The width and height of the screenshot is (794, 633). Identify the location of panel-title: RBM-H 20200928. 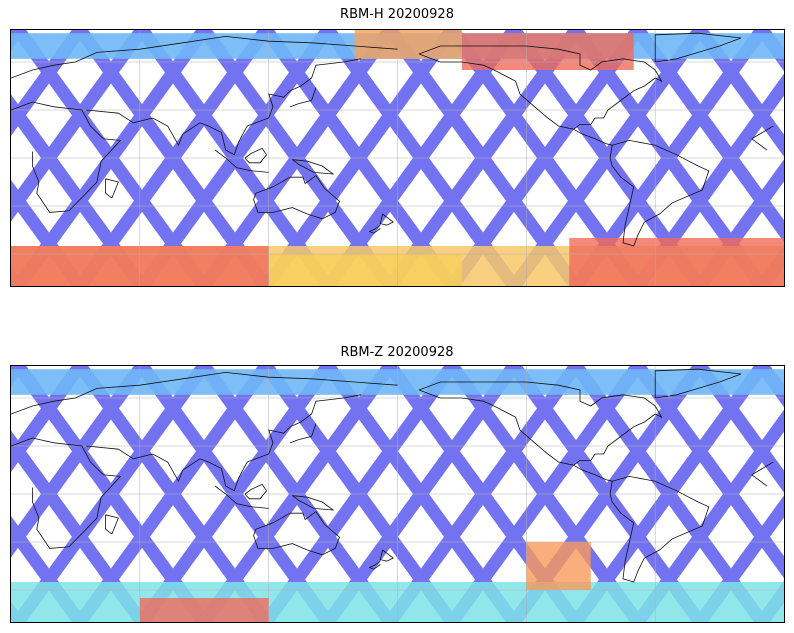
(397, 14).